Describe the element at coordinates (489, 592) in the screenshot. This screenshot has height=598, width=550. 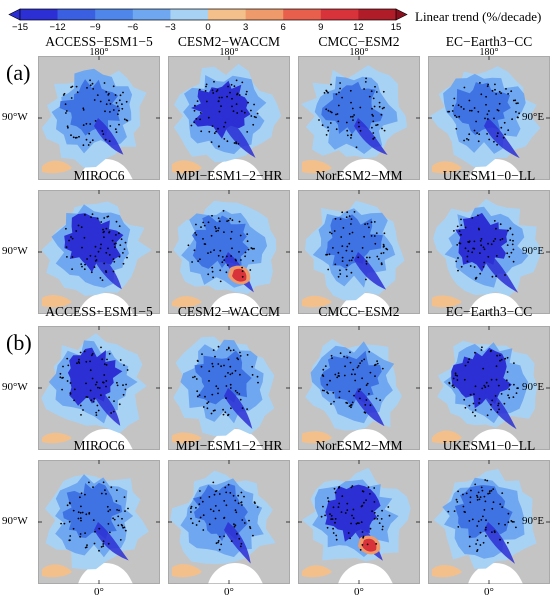
I see `lon-label-0: 0°` at that location.